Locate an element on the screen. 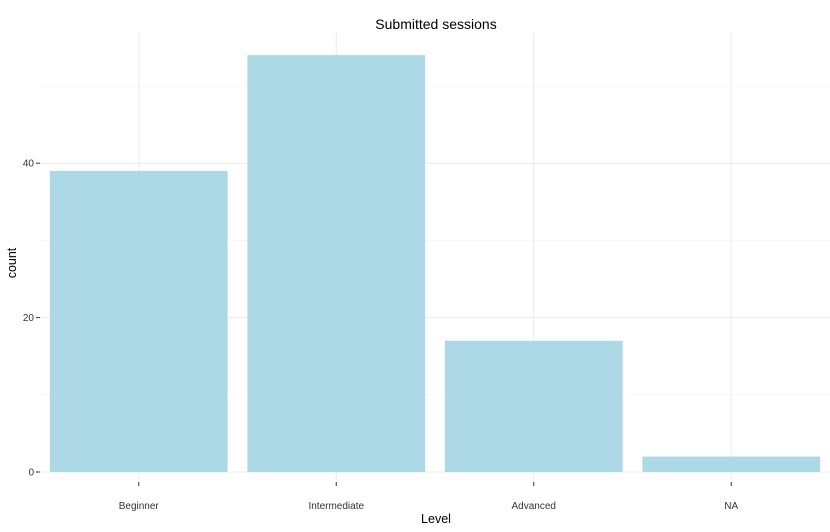 This screenshot has width=830, height=532. x-tick-label: NA is located at coordinates (731, 506).